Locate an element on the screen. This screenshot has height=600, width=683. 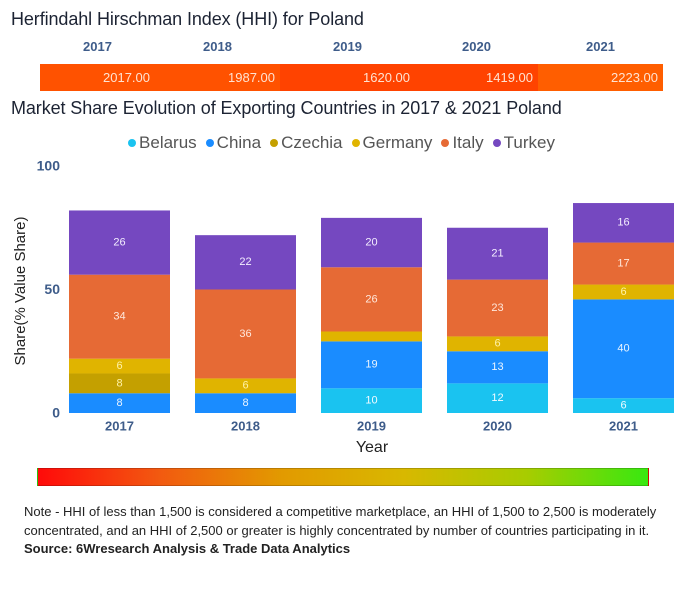
data-label: 34 is located at coordinates (119, 317).